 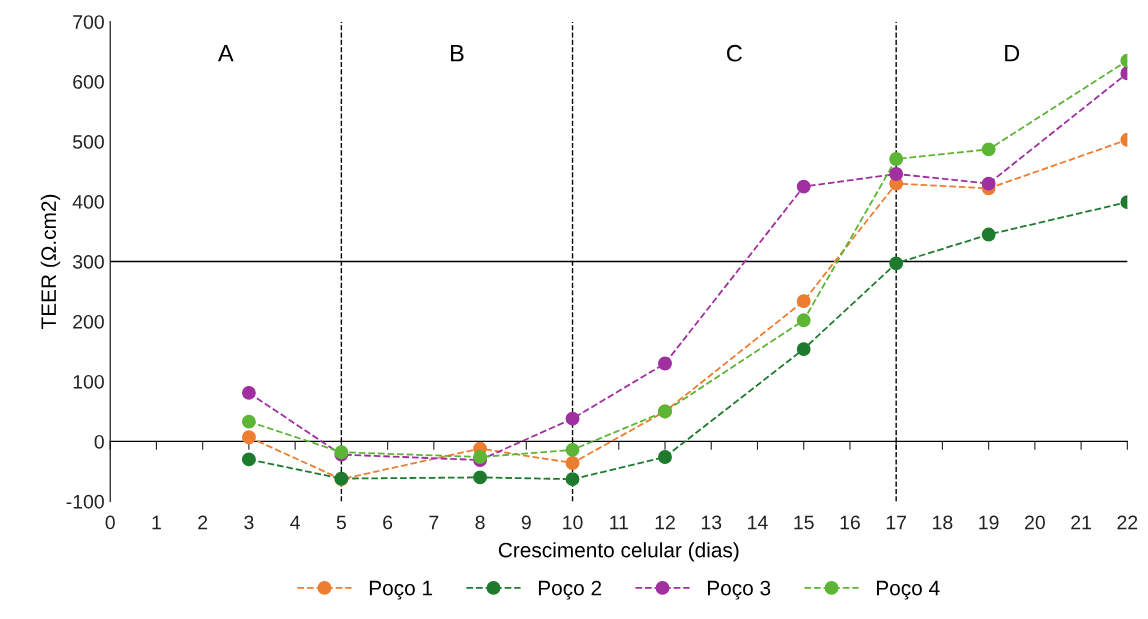 I want to click on legend-label: Poço 2, so click(x=570, y=590).